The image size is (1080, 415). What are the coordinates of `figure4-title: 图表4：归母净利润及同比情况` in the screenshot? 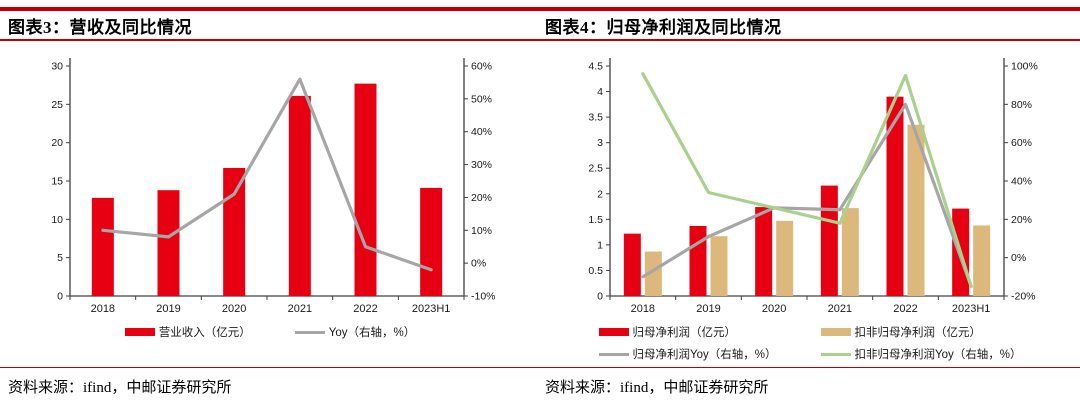 It's located at (663, 27).